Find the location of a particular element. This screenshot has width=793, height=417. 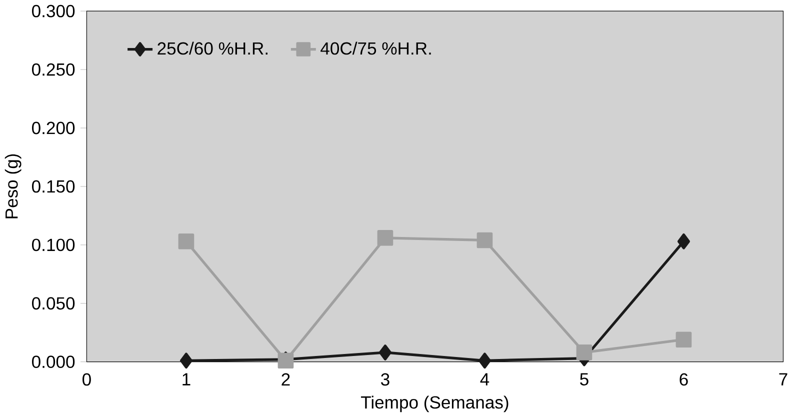

y-tick-label: 0.250 is located at coordinates (53, 69).